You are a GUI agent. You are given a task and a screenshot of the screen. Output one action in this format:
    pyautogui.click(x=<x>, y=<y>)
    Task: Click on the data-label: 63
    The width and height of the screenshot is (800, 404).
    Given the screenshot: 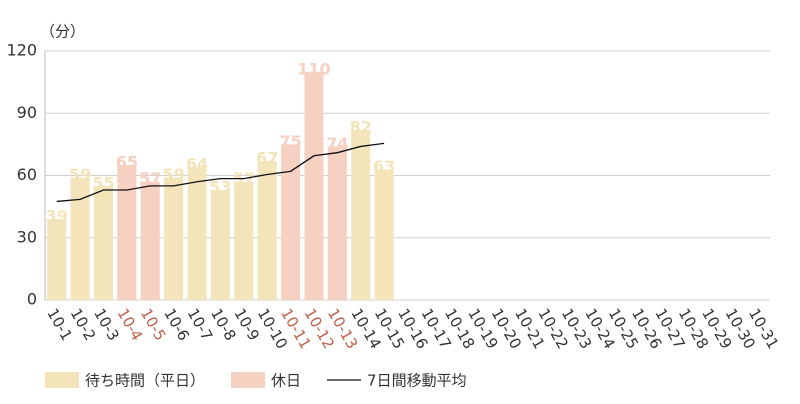 What is the action you would take?
    pyautogui.click(x=384, y=166)
    